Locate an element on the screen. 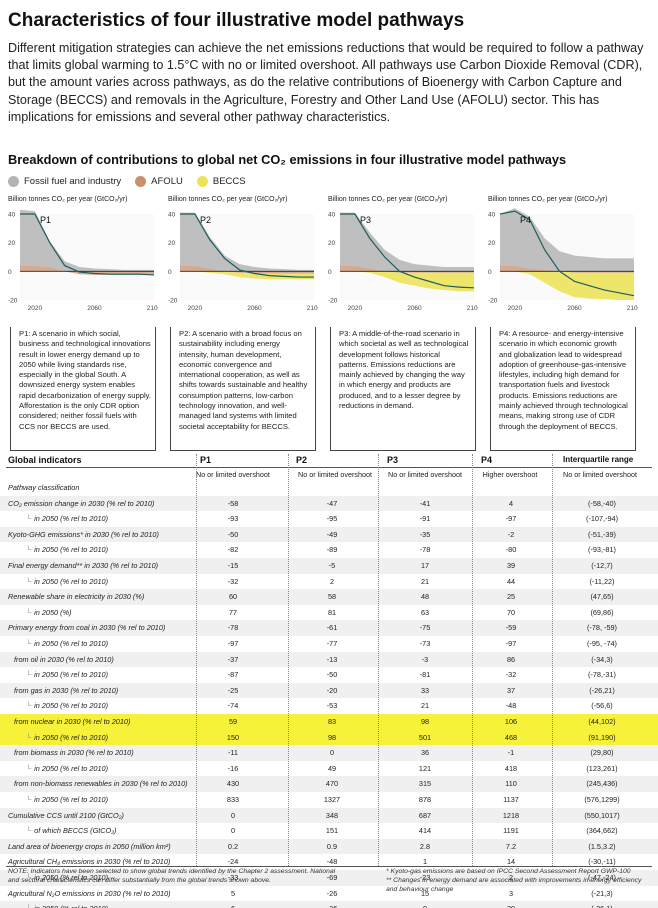 Image resolution: width=658 pixels, height=908 pixels. table-cell: 63 is located at coordinates (425, 612).